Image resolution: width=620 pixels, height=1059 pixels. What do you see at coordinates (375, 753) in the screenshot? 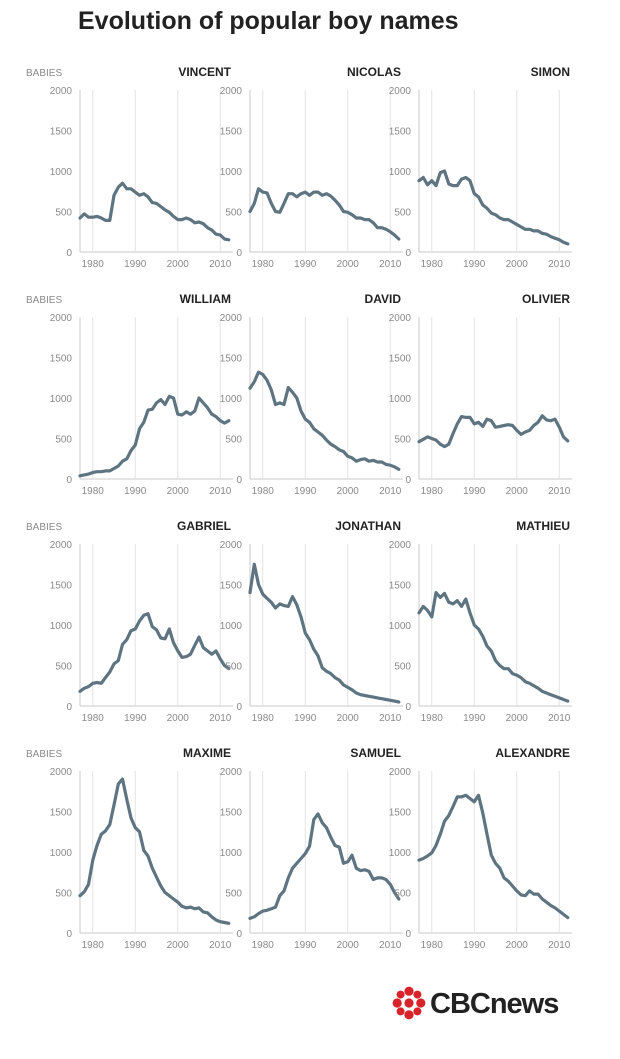
I see `panel-name: SAMUEL` at bounding box center [375, 753].